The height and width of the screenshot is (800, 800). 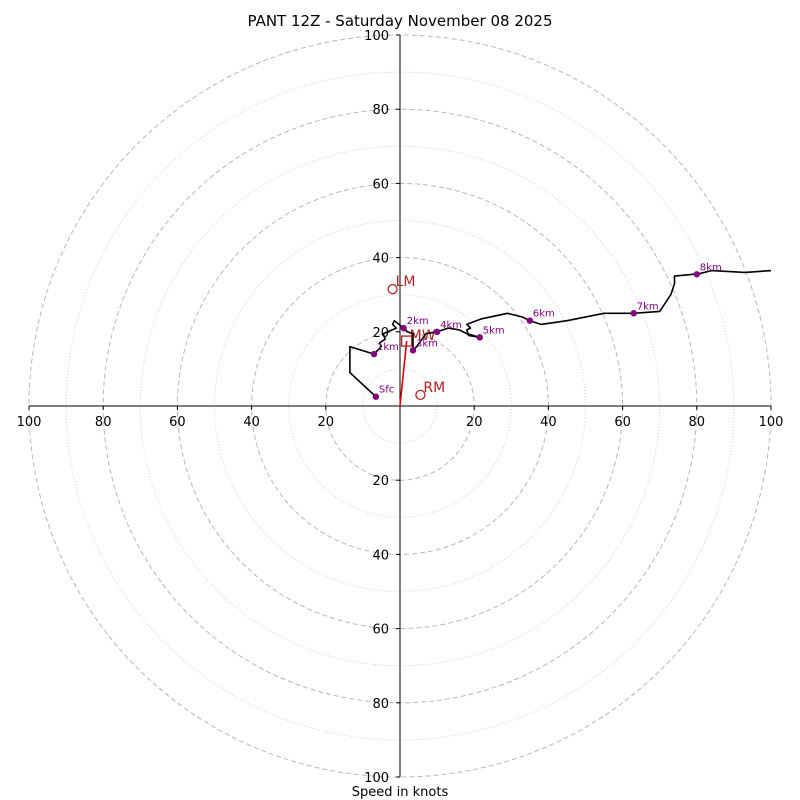 What do you see at coordinates (530, 320) in the screenshot?
I see `height-marker-6km` at bounding box center [530, 320].